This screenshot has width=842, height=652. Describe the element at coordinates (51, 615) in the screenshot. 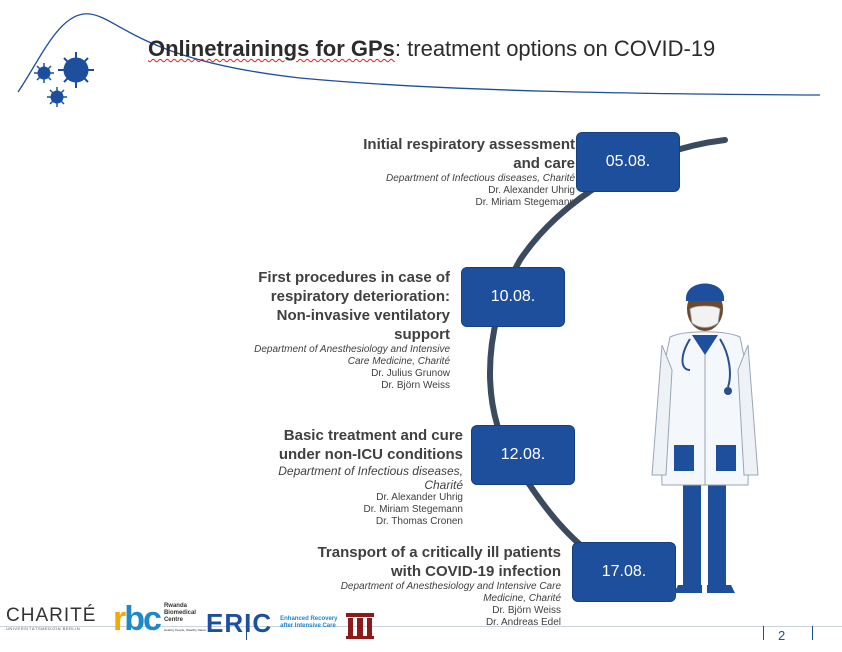

I see `charite-wordmark: CHARITÉ` at that location.